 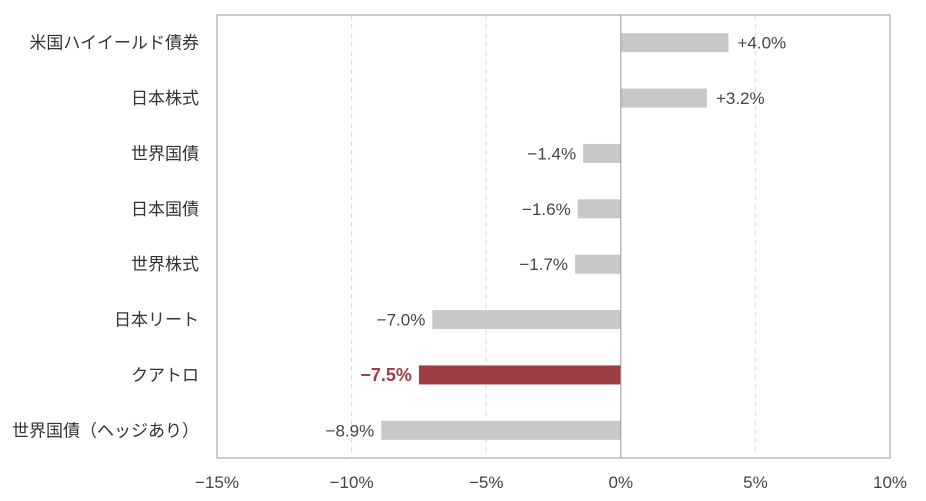 What do you see at coordinates (761, 43) in the screenshot?
I see `value-label: +4.0%` at bounding box center [761, 43].